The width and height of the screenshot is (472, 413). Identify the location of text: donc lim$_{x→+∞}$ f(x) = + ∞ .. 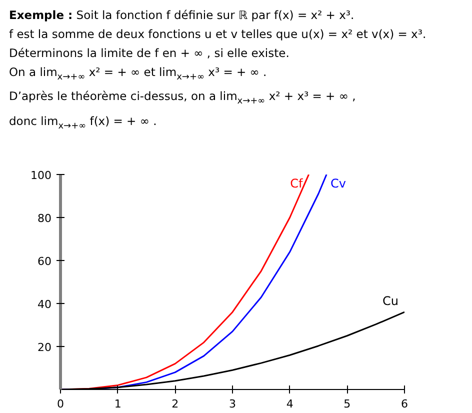
(83, 122).